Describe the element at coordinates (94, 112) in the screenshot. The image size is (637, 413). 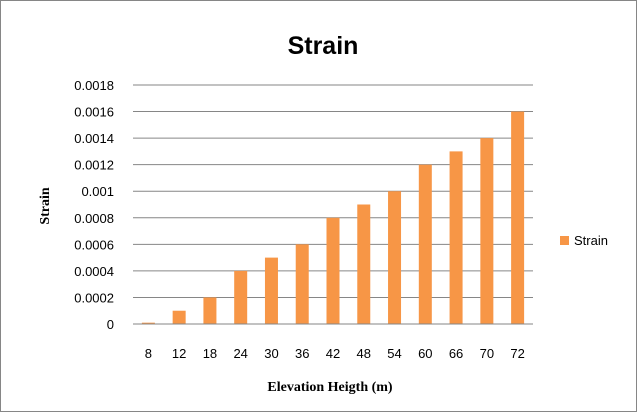
I see `y-tick-label: 0.0016` at that location.